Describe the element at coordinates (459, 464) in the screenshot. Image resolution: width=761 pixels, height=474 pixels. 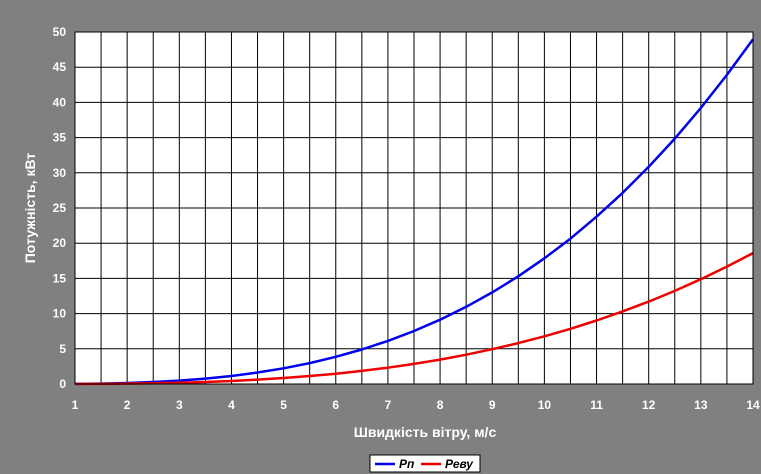
I see `legend-label-revu: Реву` at that location.